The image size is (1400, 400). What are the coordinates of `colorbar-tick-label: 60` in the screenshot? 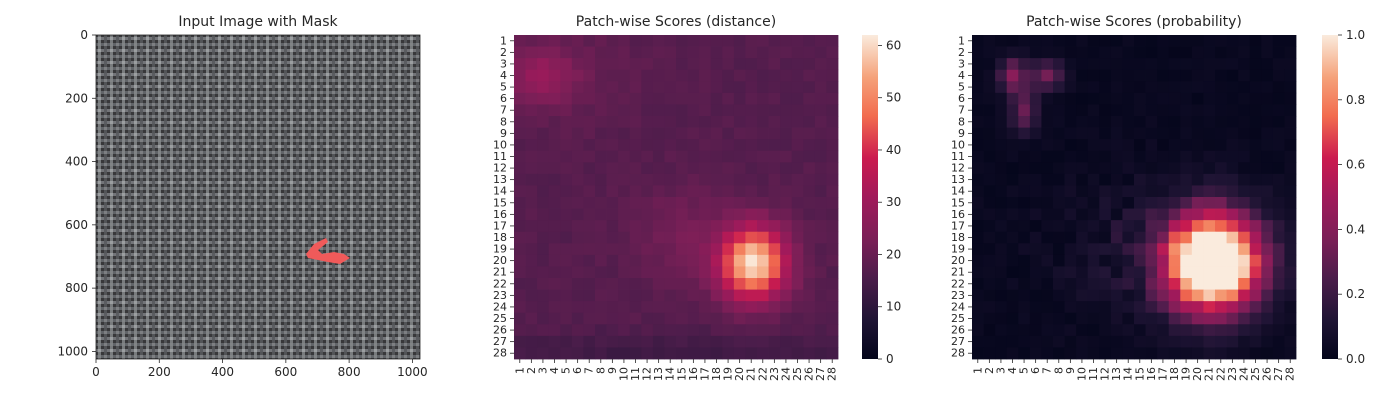 It's located at (893, 45).